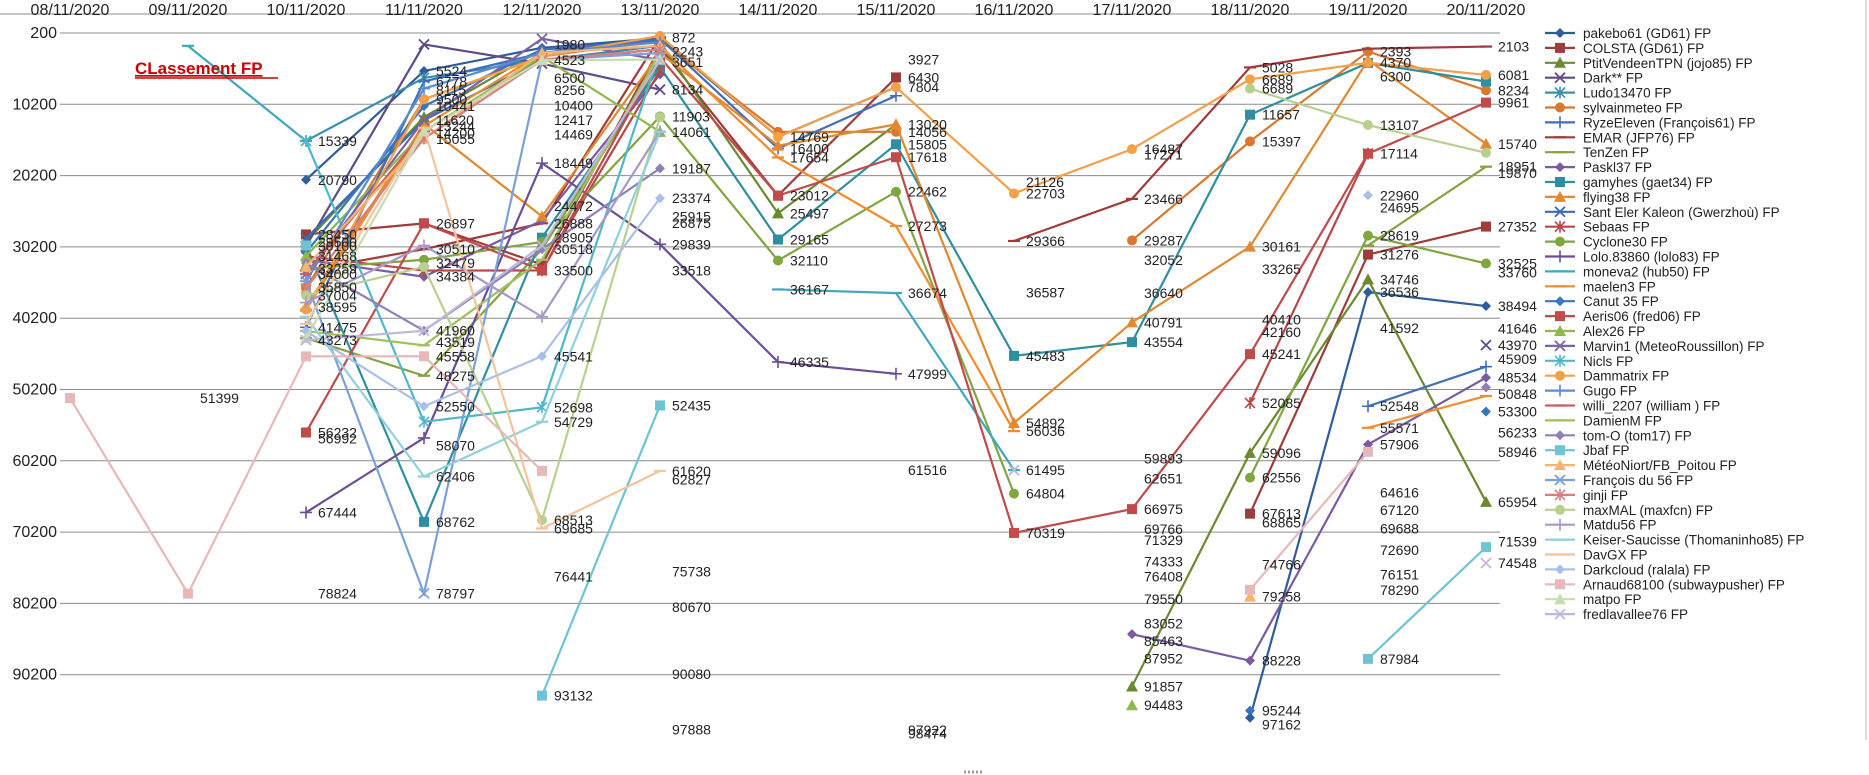  Describe the element at coordinates (573, 206) in the screenshot. I see `data-label: 24472` at that location.